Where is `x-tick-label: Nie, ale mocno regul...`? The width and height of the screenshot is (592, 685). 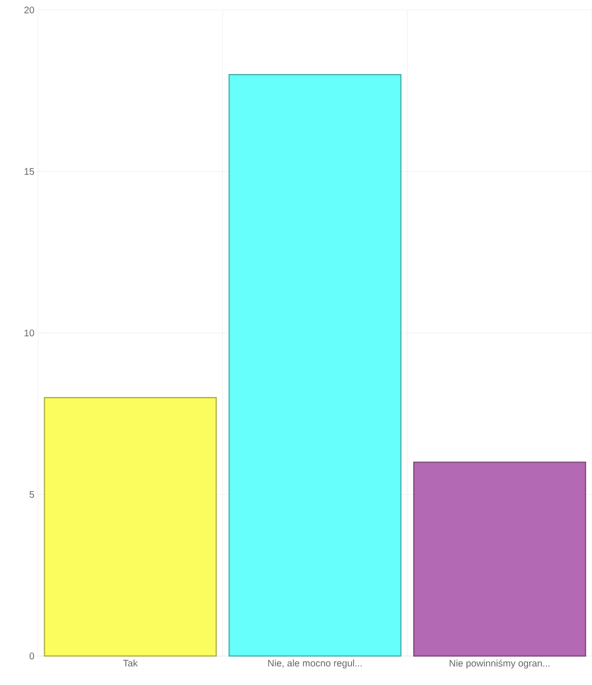 x-tick-label: Nie, ale mocno regul... is located at coordinates (315, 664).